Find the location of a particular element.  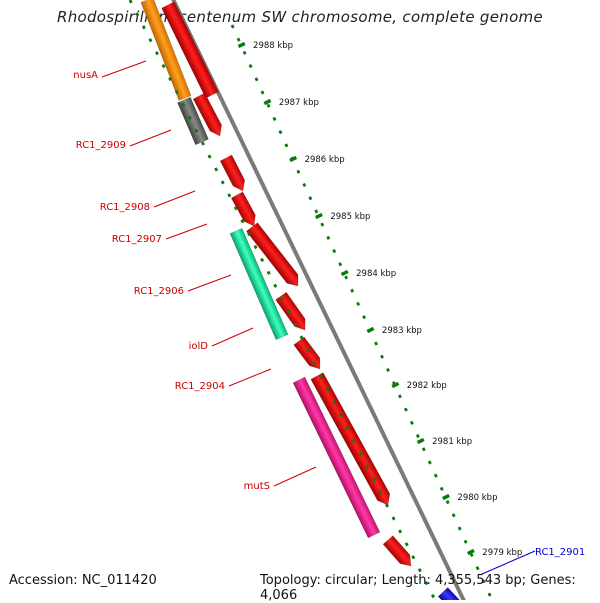

leader-line-nusa is located at coordinates (124, 69).